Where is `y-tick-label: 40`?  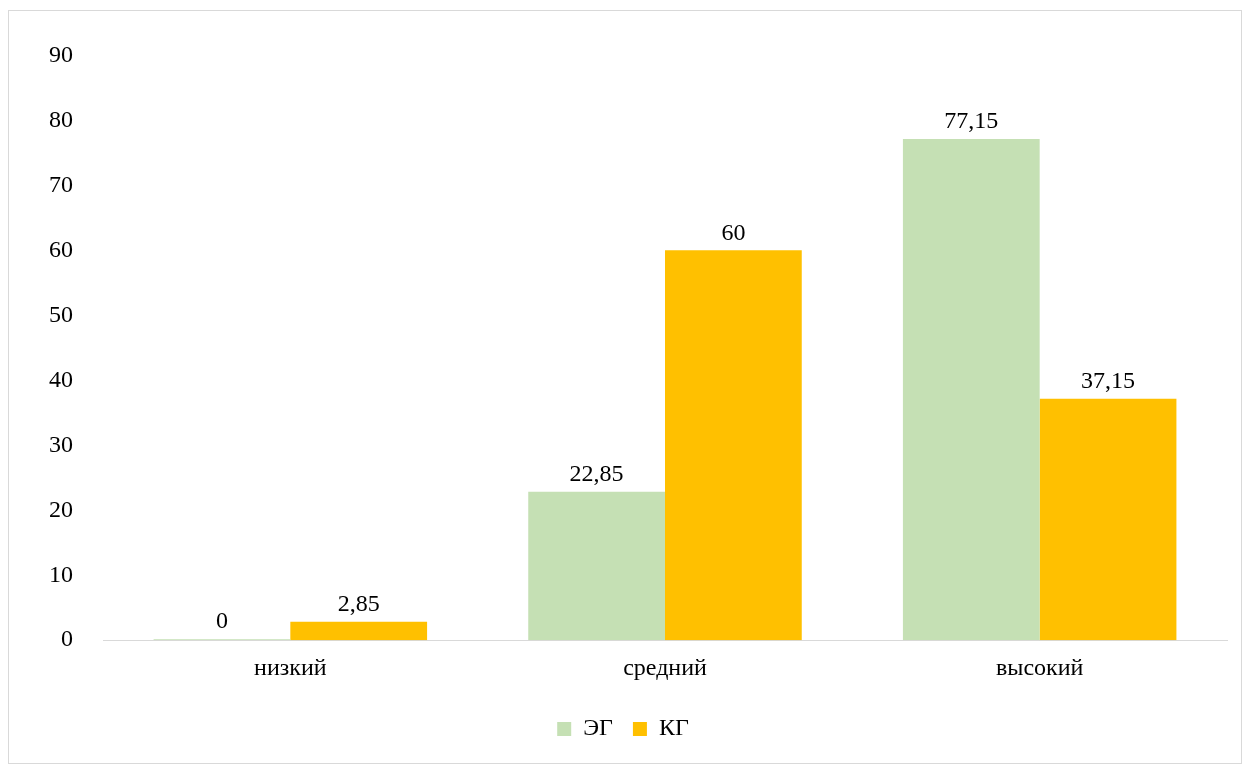
y-tick-label: 40 is located at coordinates (61, 378).